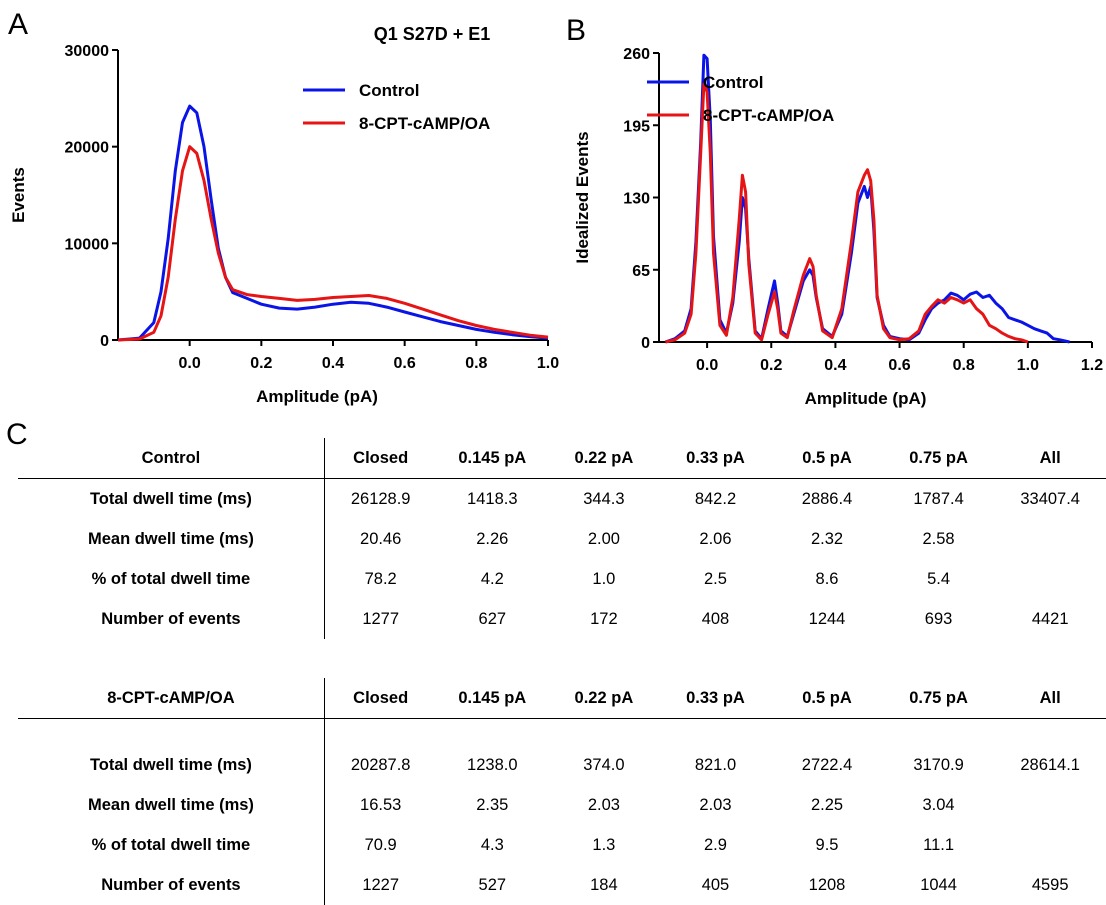  I want to click on x-tick-label: 0.6, so click(405, 363).